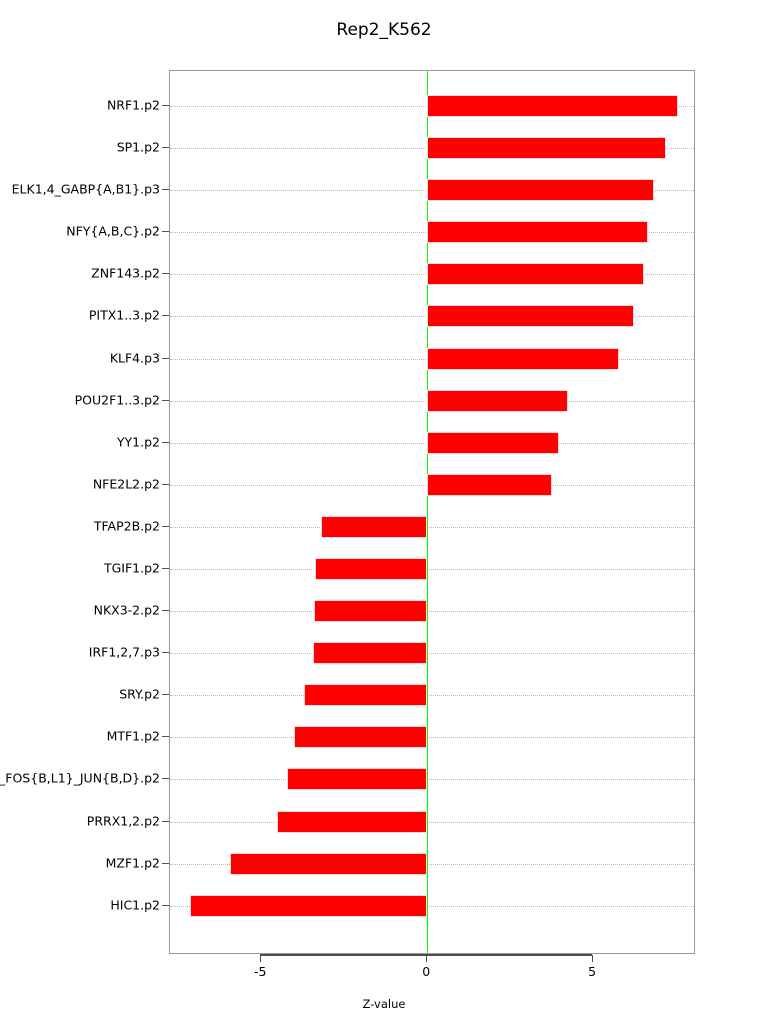  What do you see at coordinates (125, 273) in the screenshot?
I see `y-axis-tick-label: ZNF143.p2` at bounding box center [125, 273].